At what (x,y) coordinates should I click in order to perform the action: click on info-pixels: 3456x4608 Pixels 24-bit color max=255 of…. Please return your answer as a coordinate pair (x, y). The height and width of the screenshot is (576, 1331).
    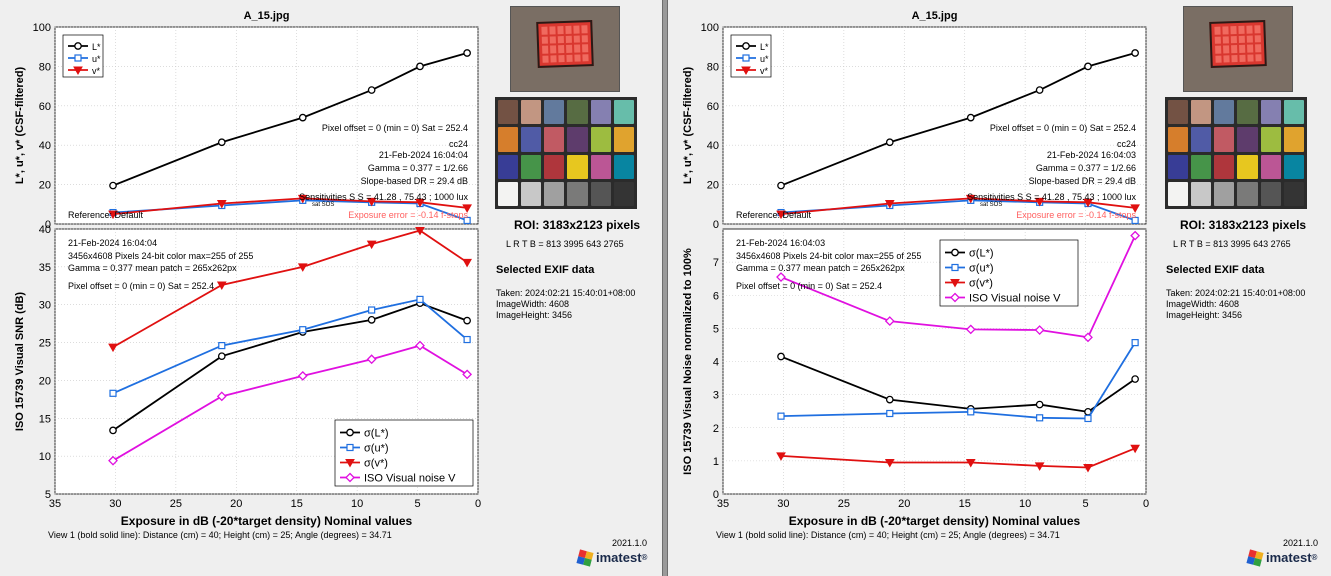
    Looking at the image, I should click on (160, 256).